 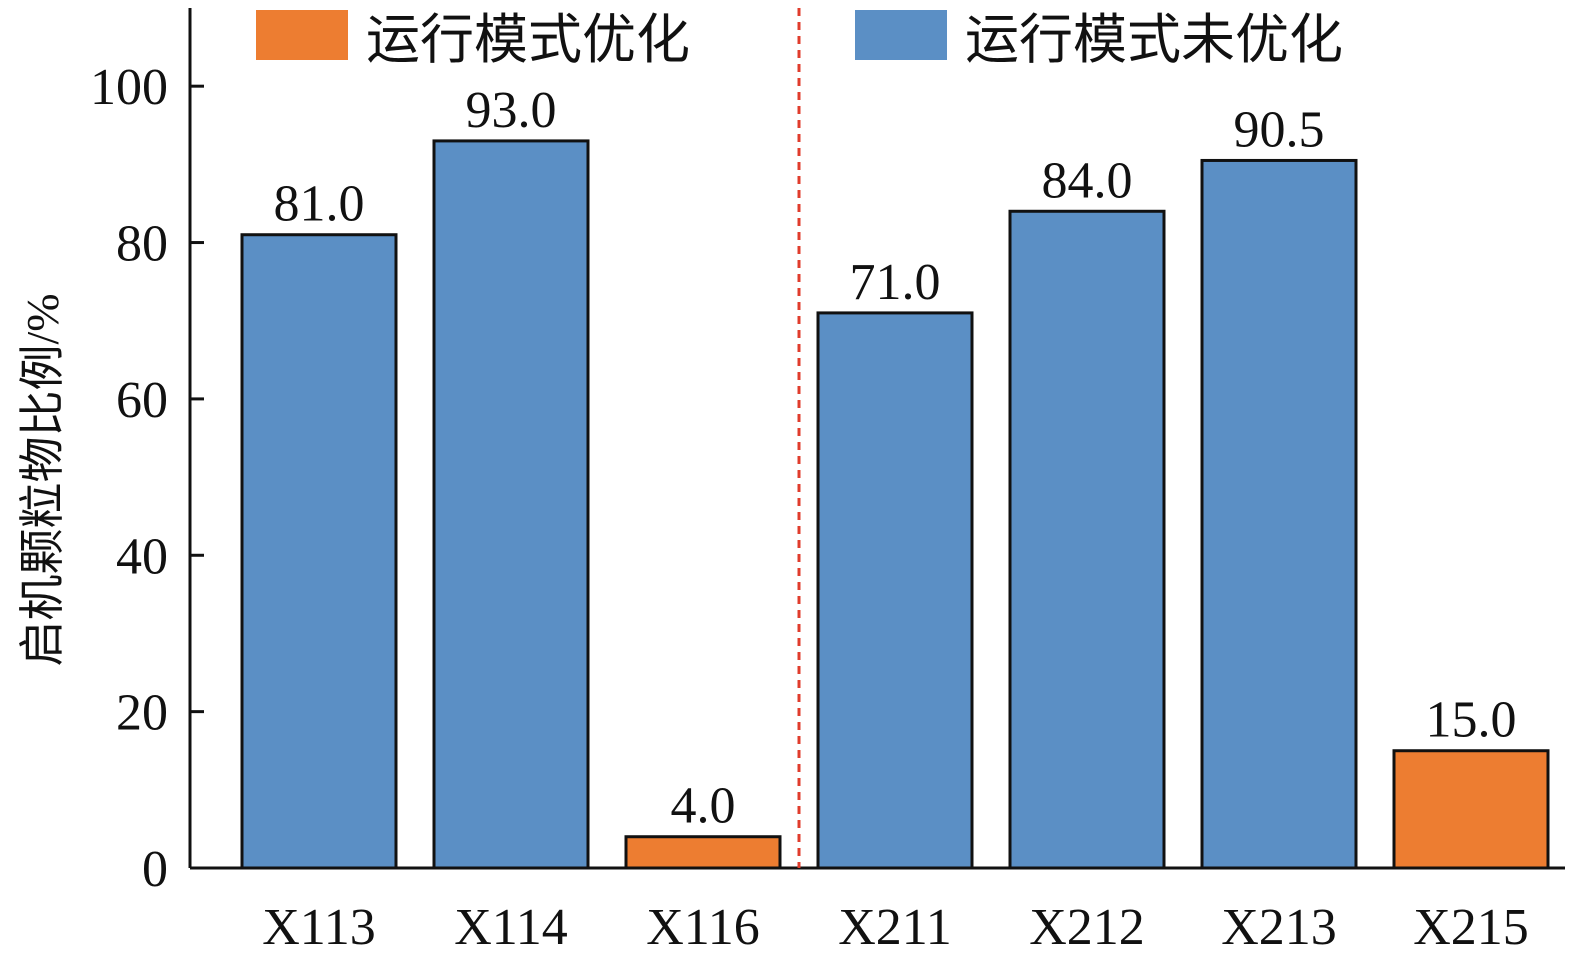 I want to click on bar-x212, so click(x=1087, y=539).